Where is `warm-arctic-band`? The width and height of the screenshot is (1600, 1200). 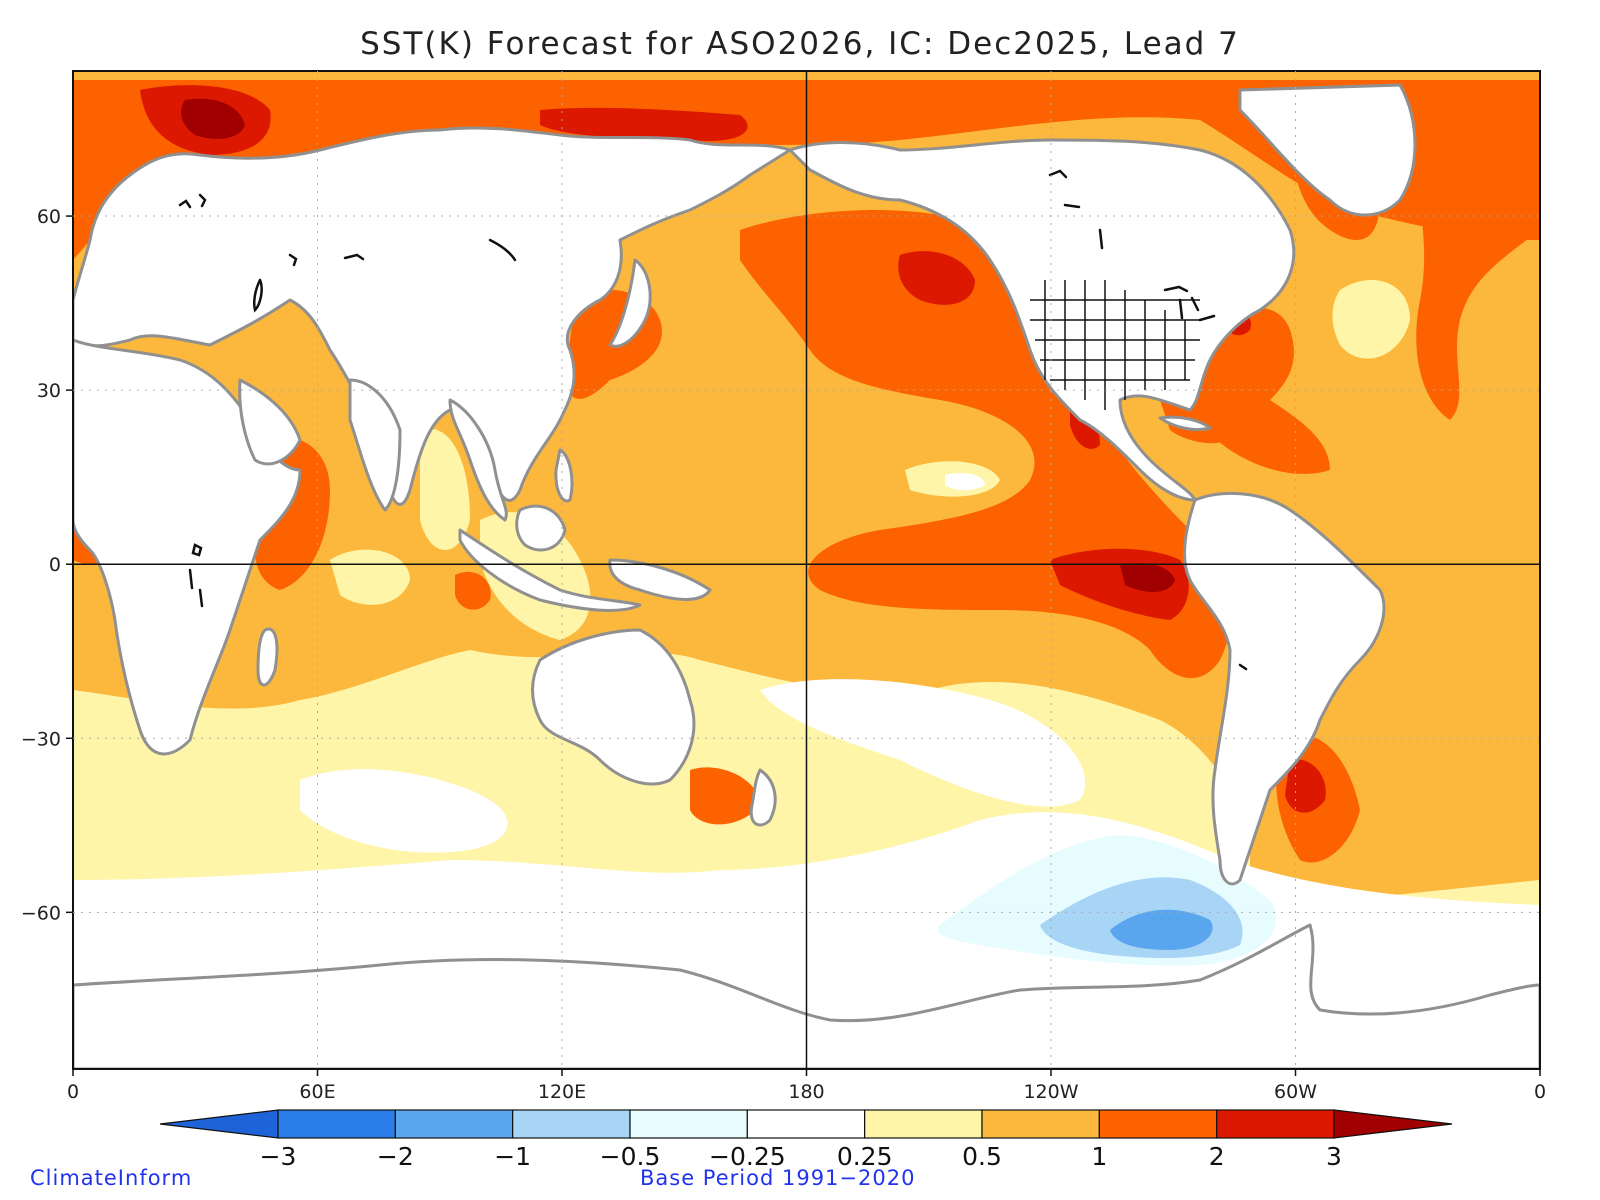 warm-arctic-band is located at coordinates (806, 170).